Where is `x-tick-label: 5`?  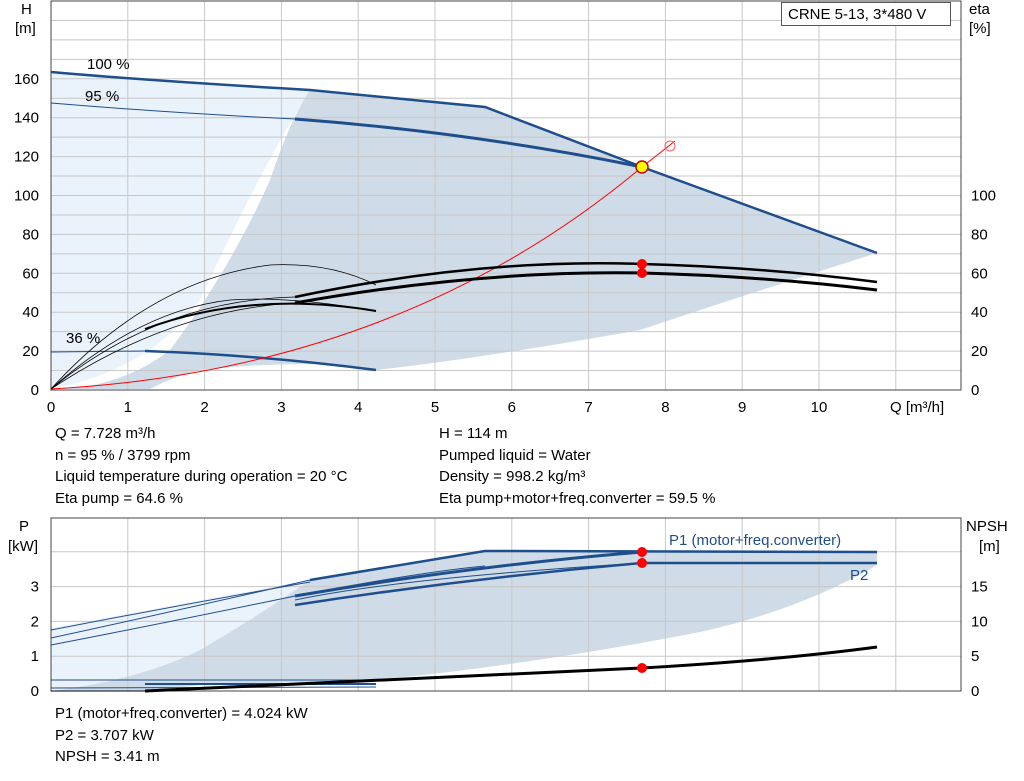
x-tick-label: 5 is located at coordinates (435, 407).